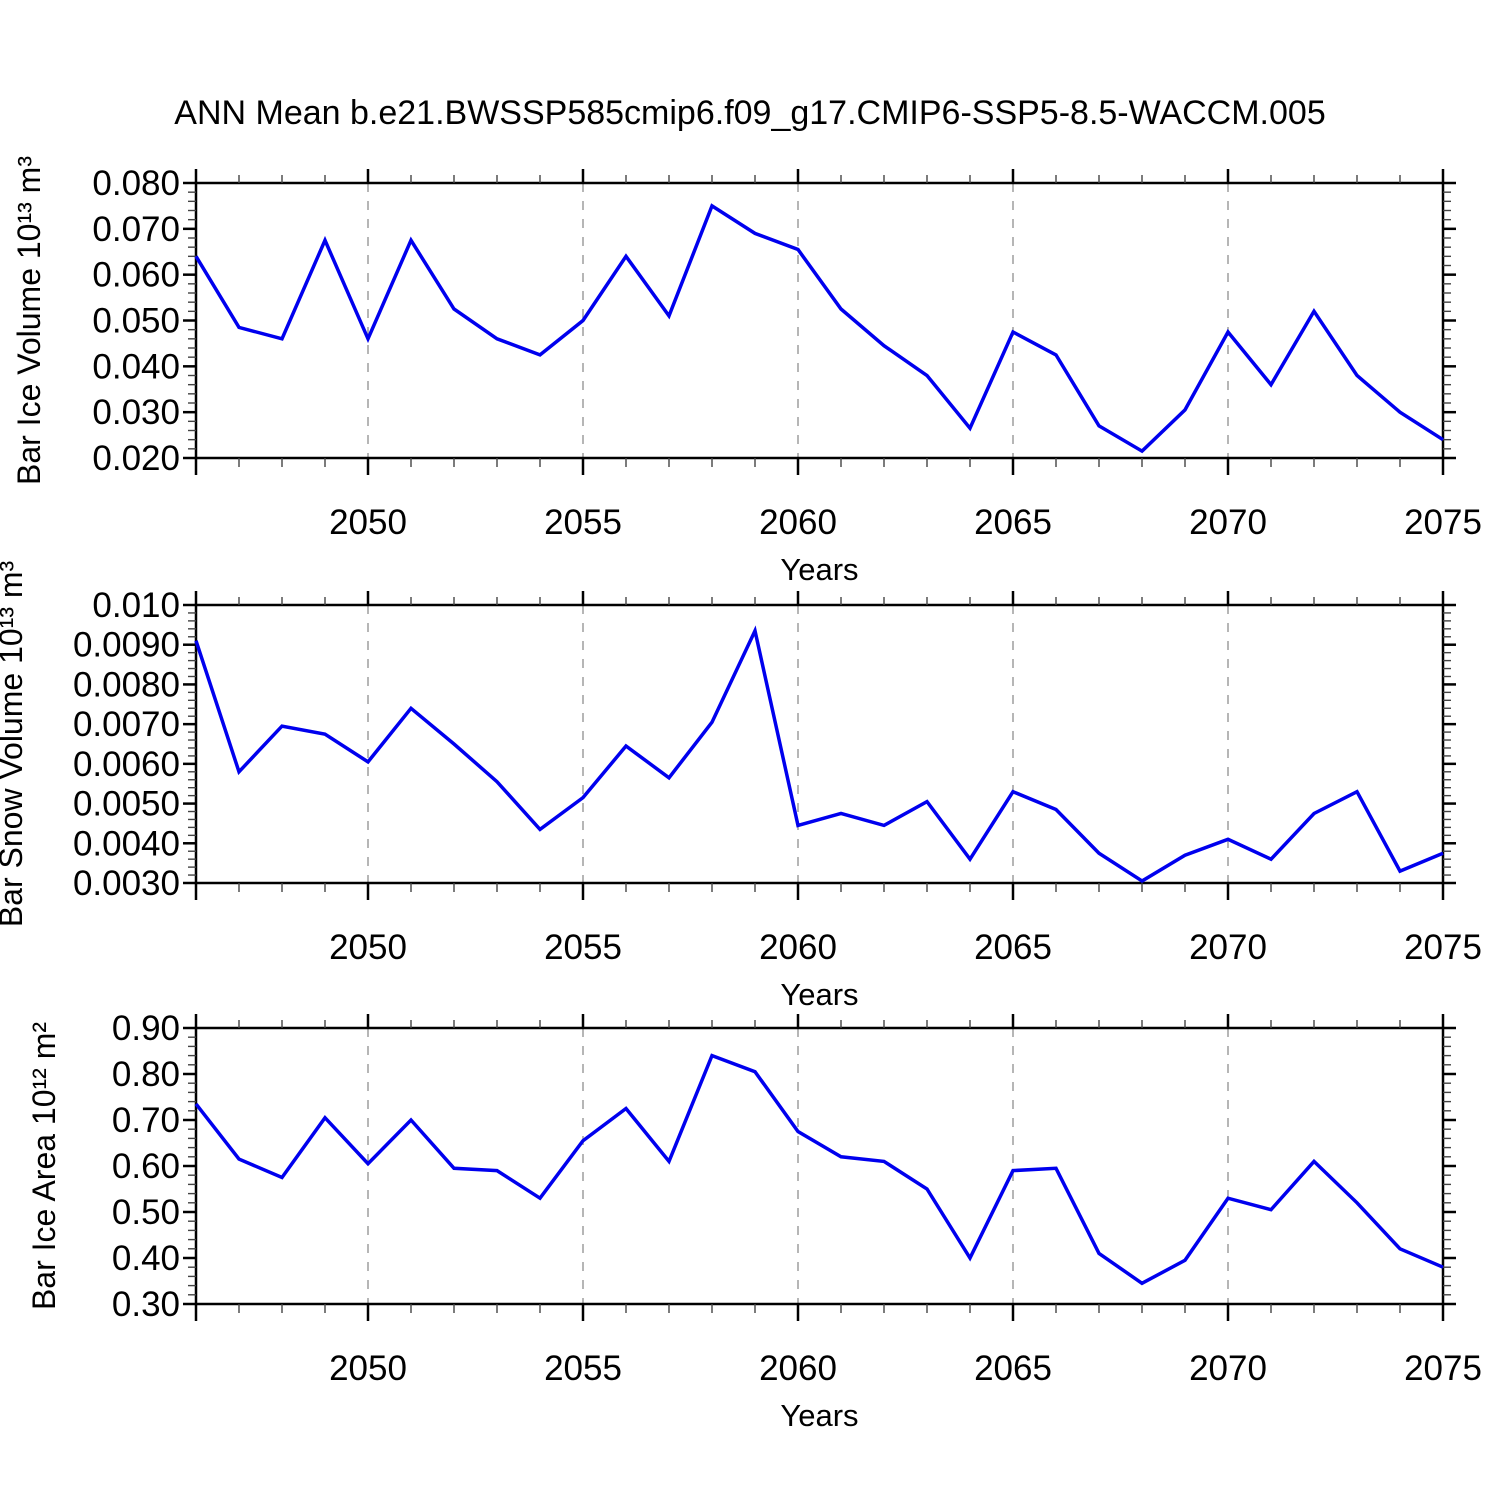 The height and width of the screenshot is (1500, 1500). What do you see at coordinates (146, 1258) in the screenshot?
I see `y-tick-label: 0.40` at bounding box center [146, 1258].